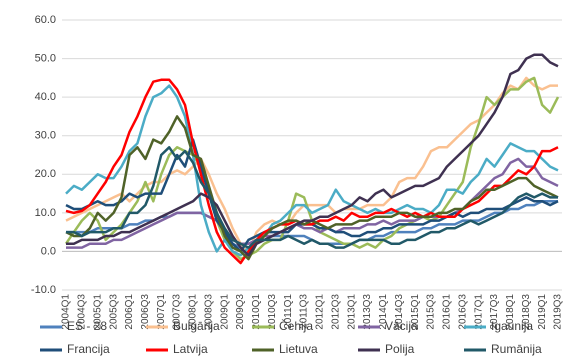 The image size is (577, 362). I want to click on legend-label: ES - 28, so click(87, 326).